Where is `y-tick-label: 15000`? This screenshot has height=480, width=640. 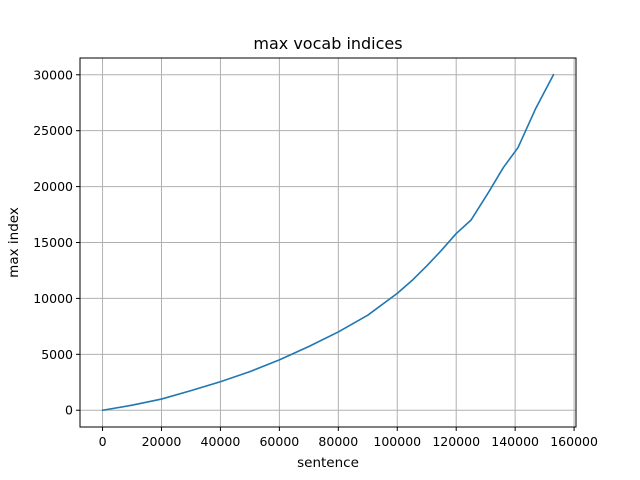
y-tick-label: 15000 is located at coordinates (53, 242).